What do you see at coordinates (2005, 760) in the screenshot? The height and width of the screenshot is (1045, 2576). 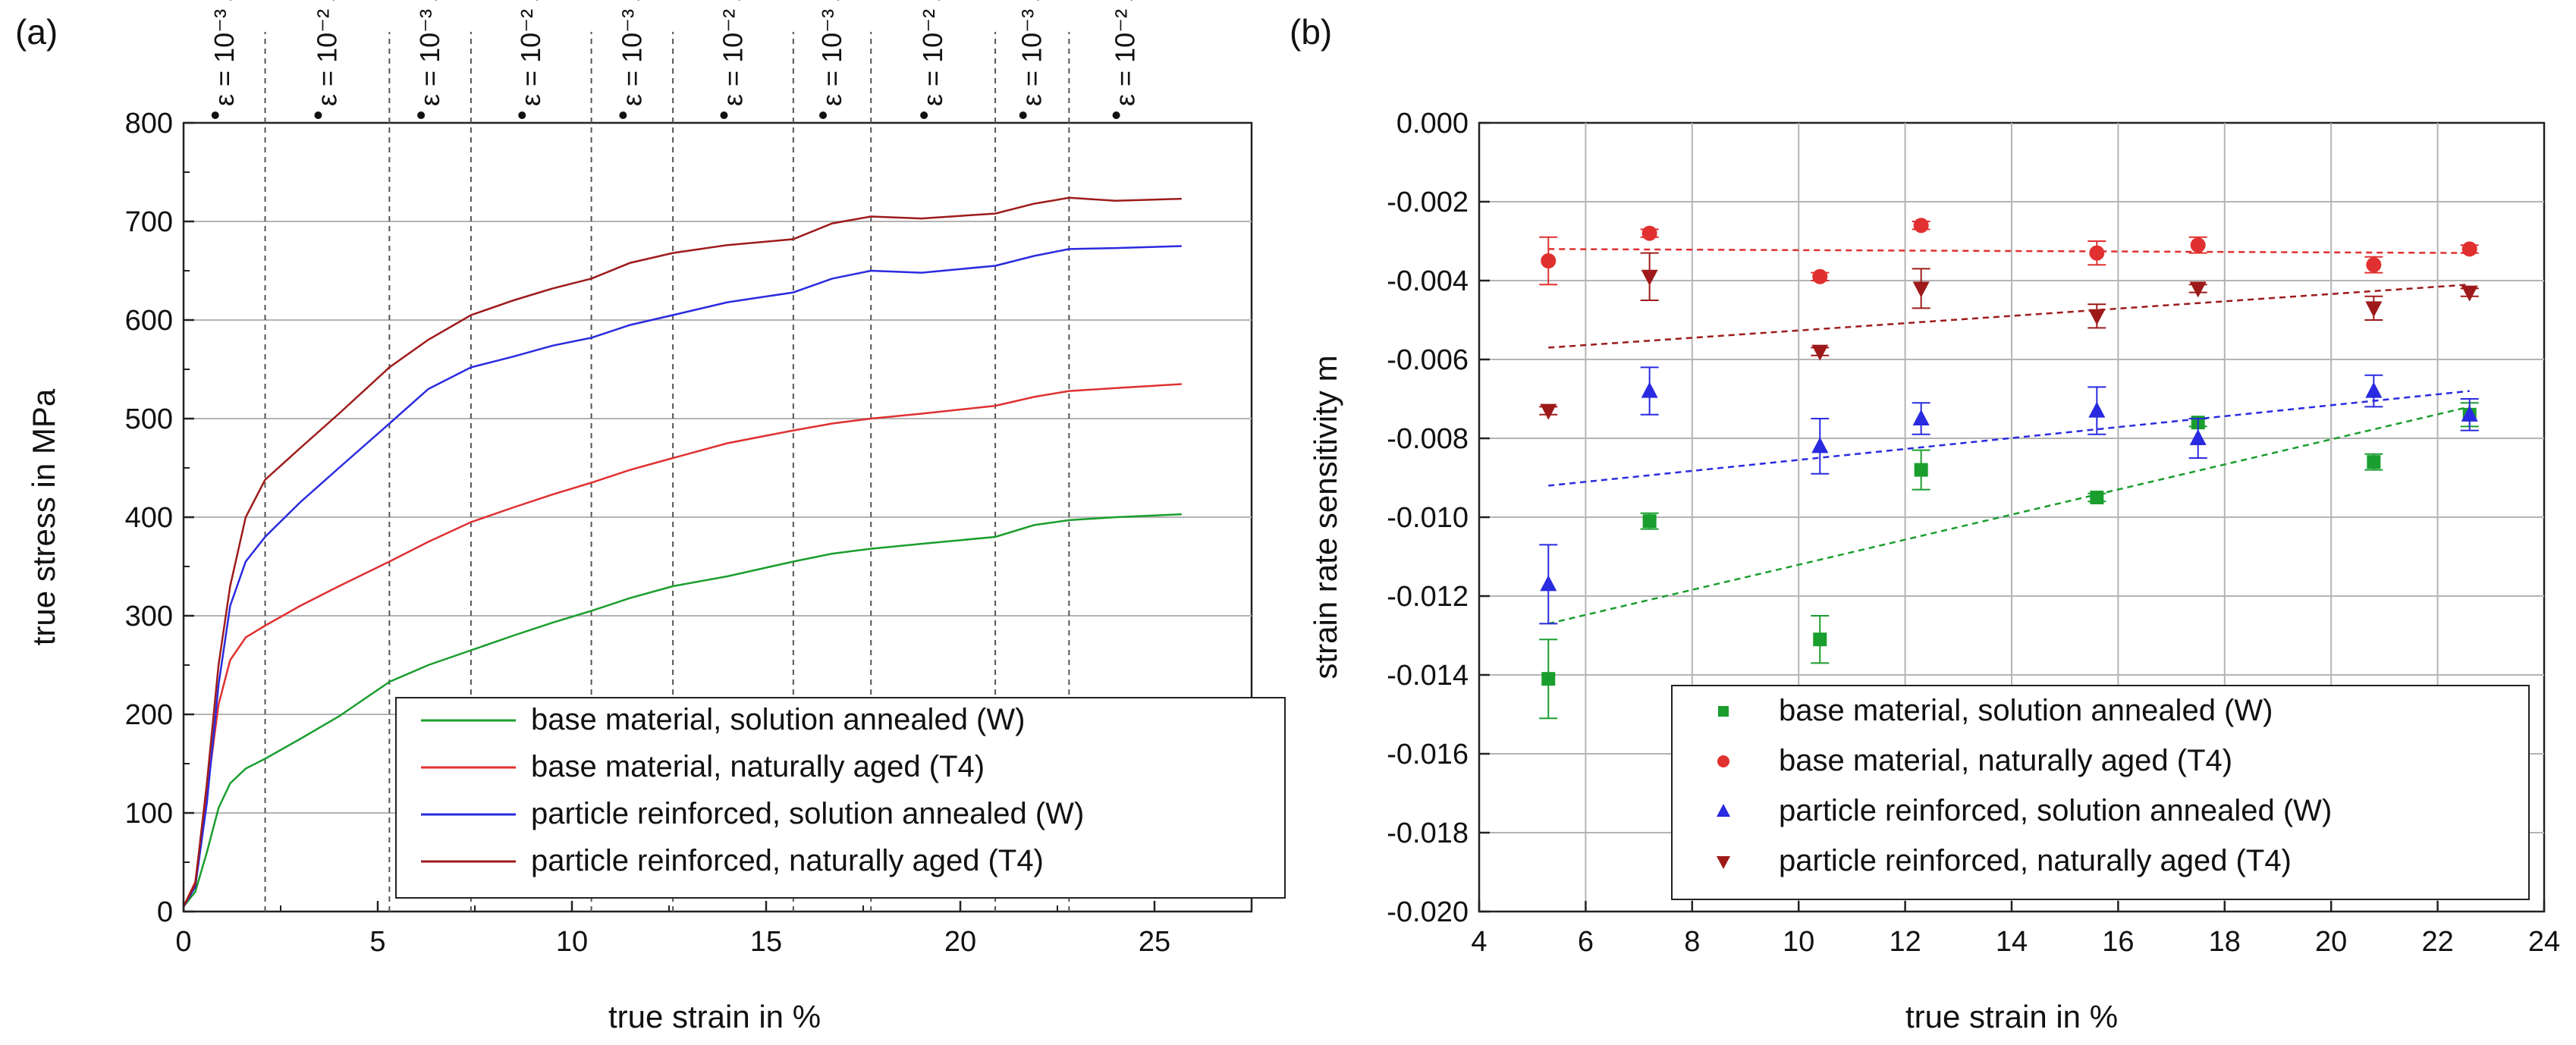 I see `panel-b-legend-label: base material, naturally aged (T4)` at bounding box center [2005, 760].